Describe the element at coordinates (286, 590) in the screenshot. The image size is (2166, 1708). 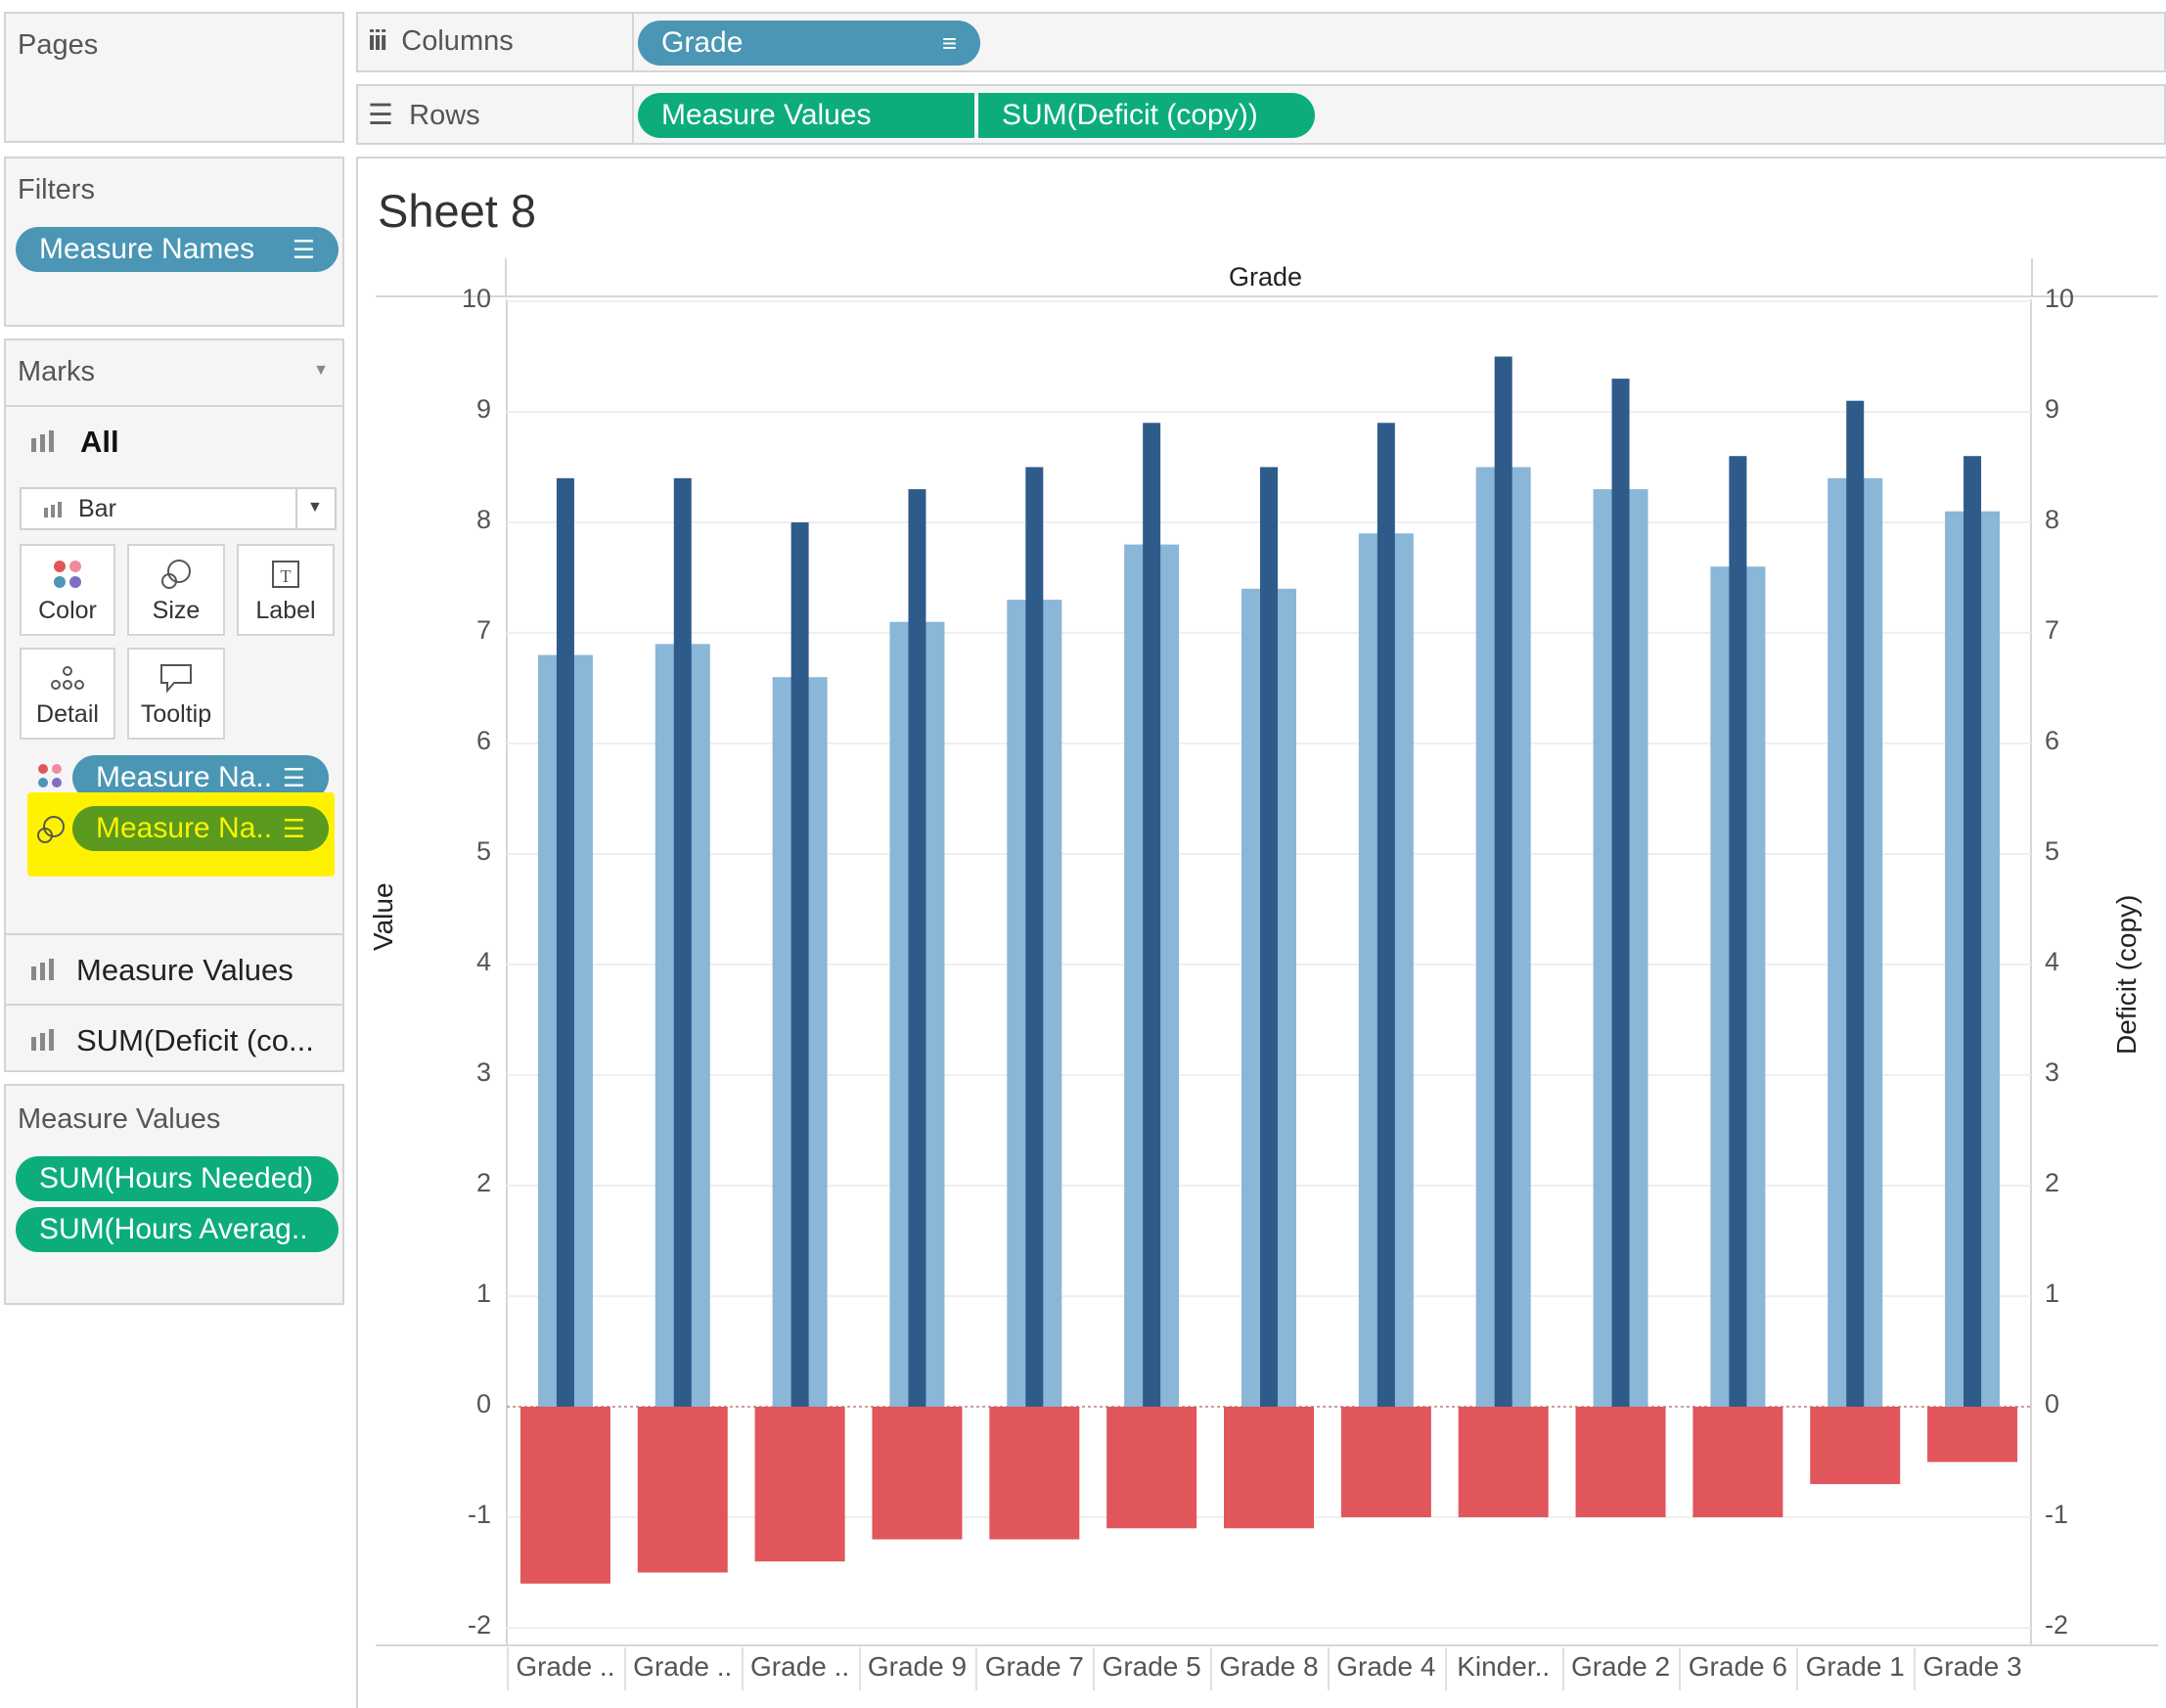
I see `label-card: T Label` at that location.